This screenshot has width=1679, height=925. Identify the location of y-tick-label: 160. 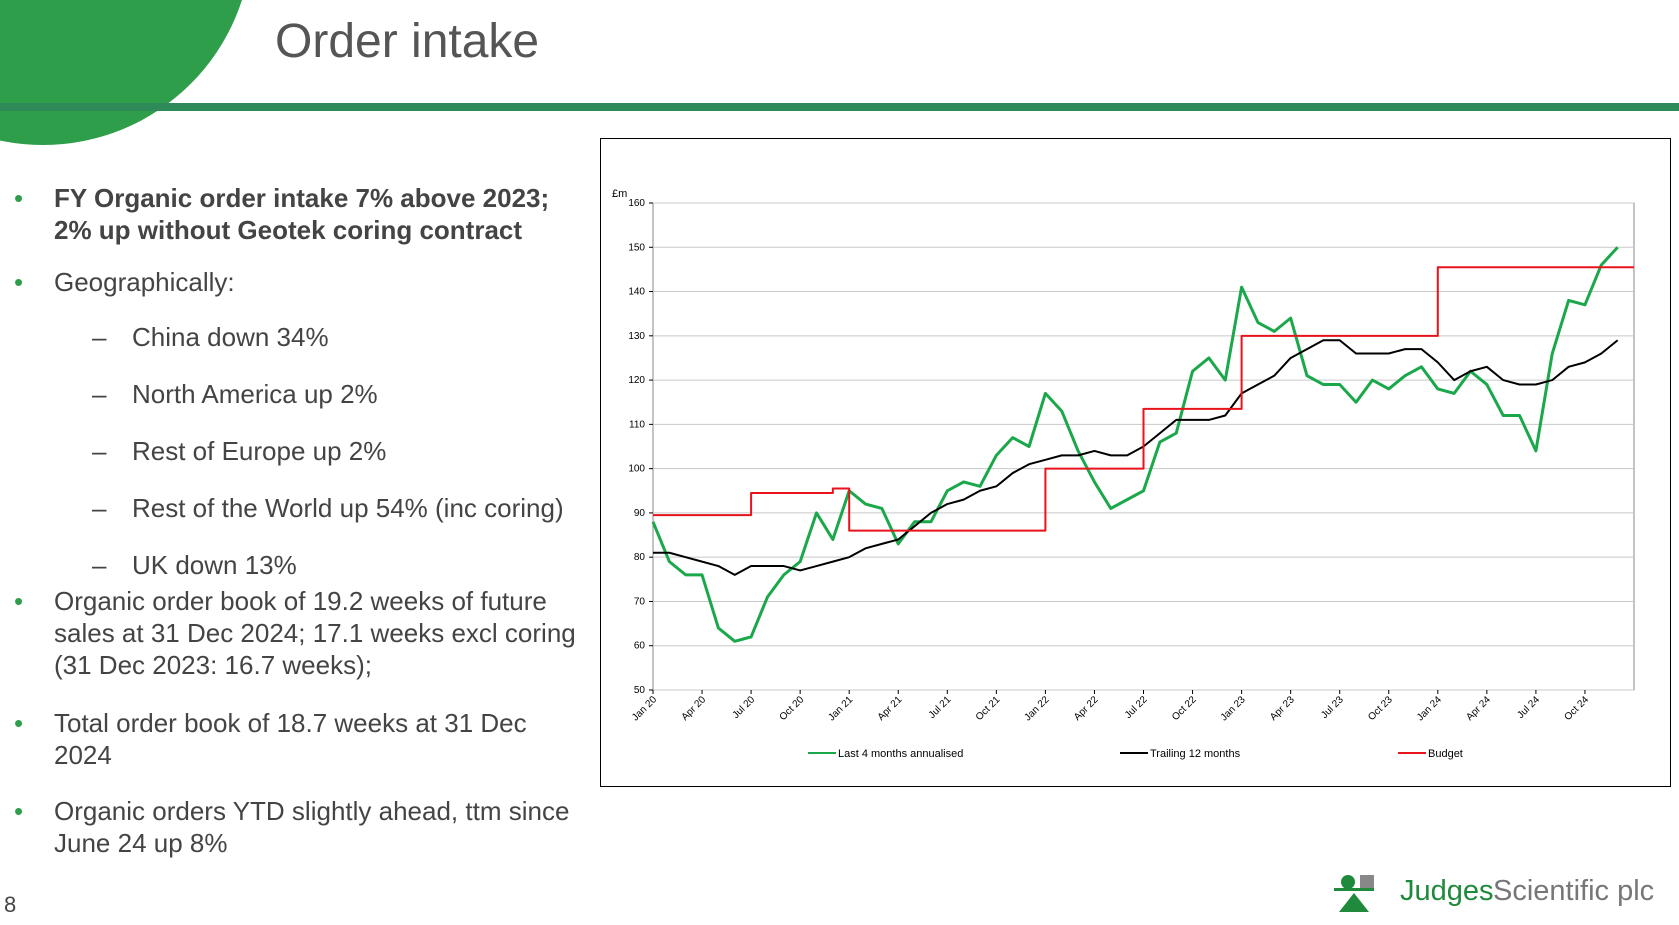
(636, 203).